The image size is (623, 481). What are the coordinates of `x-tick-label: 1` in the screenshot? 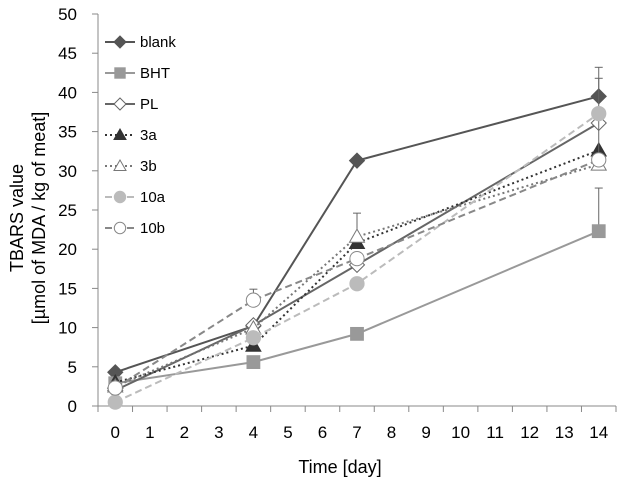 It's located at (149, 432).